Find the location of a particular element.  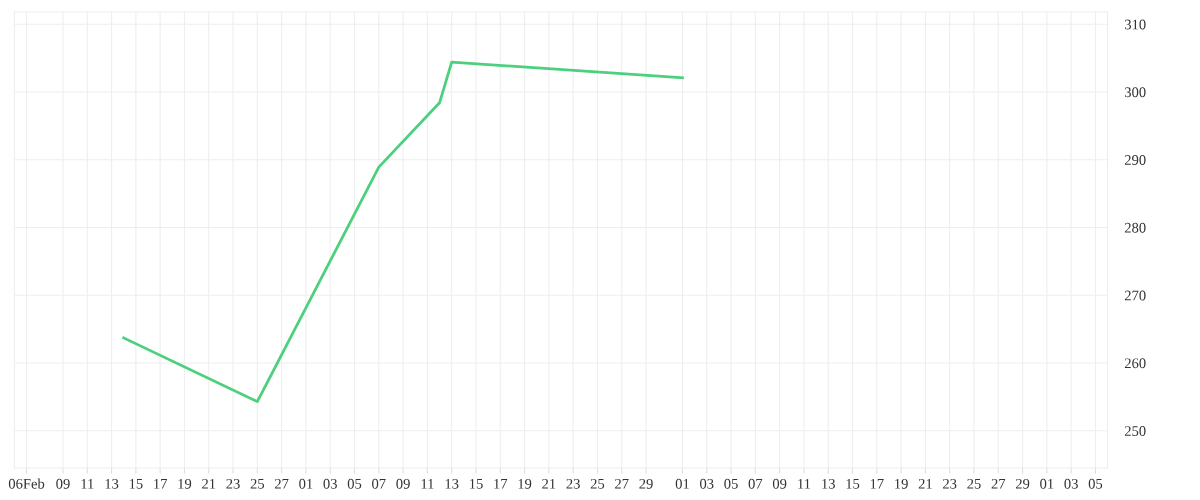

y-tick-label: 250 is located at coordinates (1135, 431).